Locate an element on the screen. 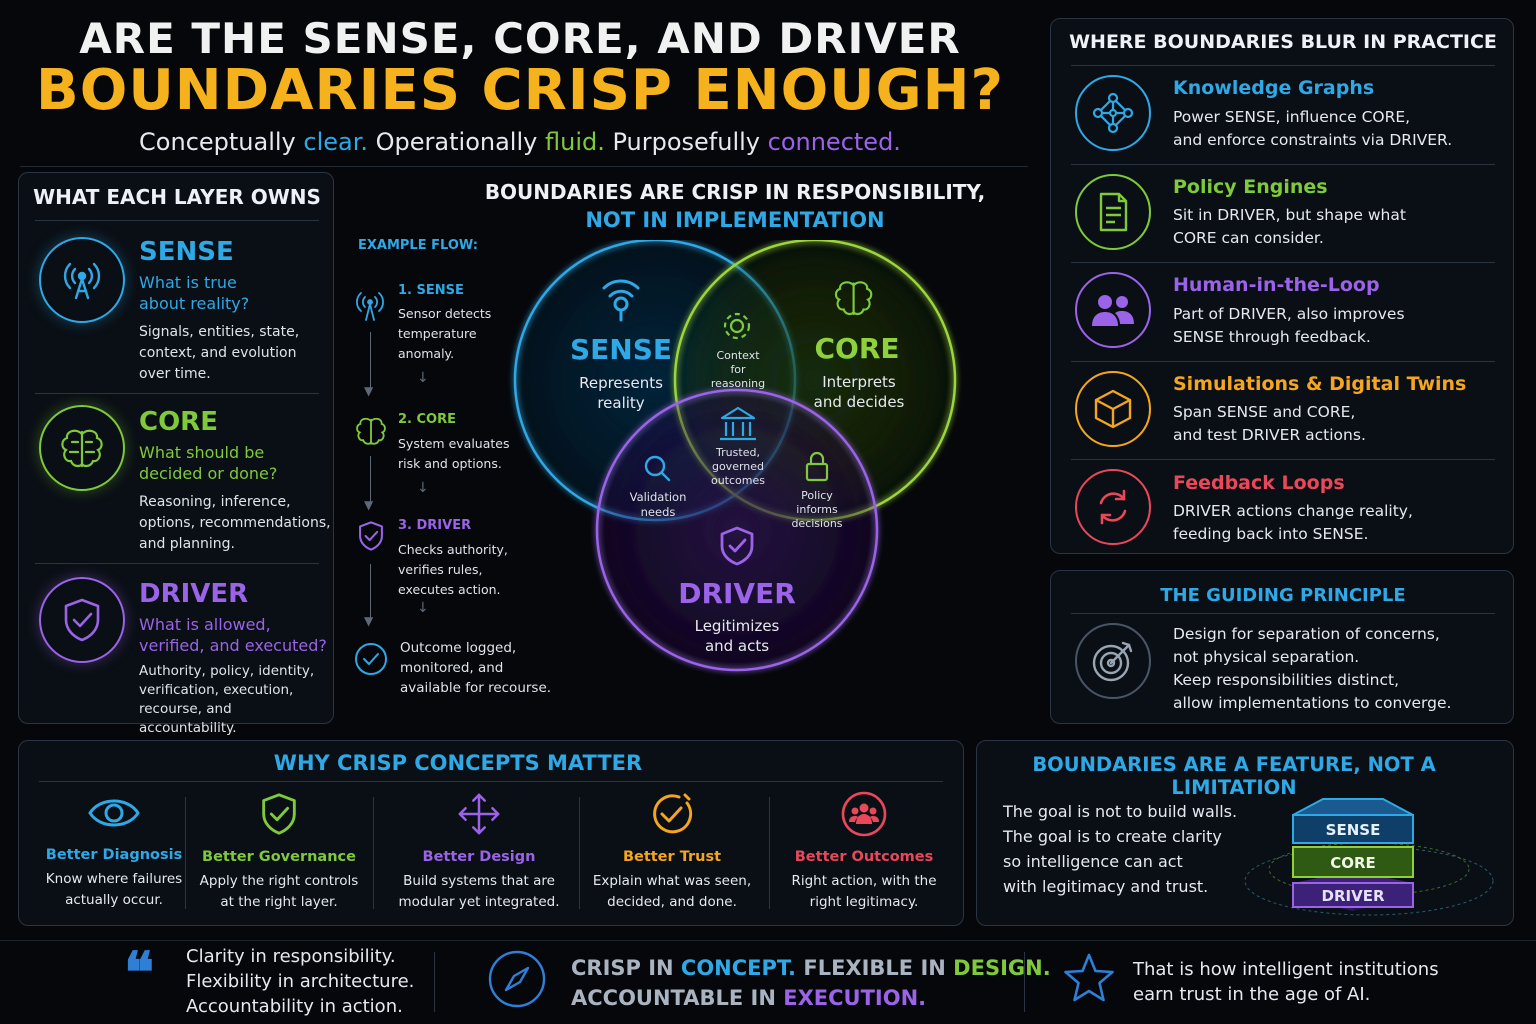 This screenshot has height=1024, width=1536. rp-text-line: DRIVER actions change reality, is located at coordinates (1293, 511).